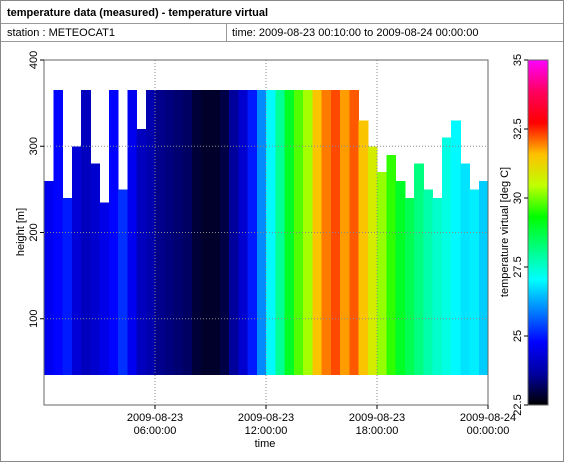 The height and width of the screenshot is (462, 564). What do you see at coordinates (61, 33) in the screenshot?
I see `station: station : METEOCAT1` at bounding box center [61, 33].